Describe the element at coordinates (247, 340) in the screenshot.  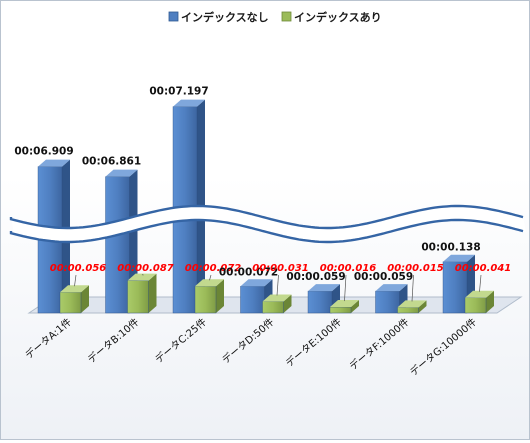
I see `category-label: データD:50件` at that location.